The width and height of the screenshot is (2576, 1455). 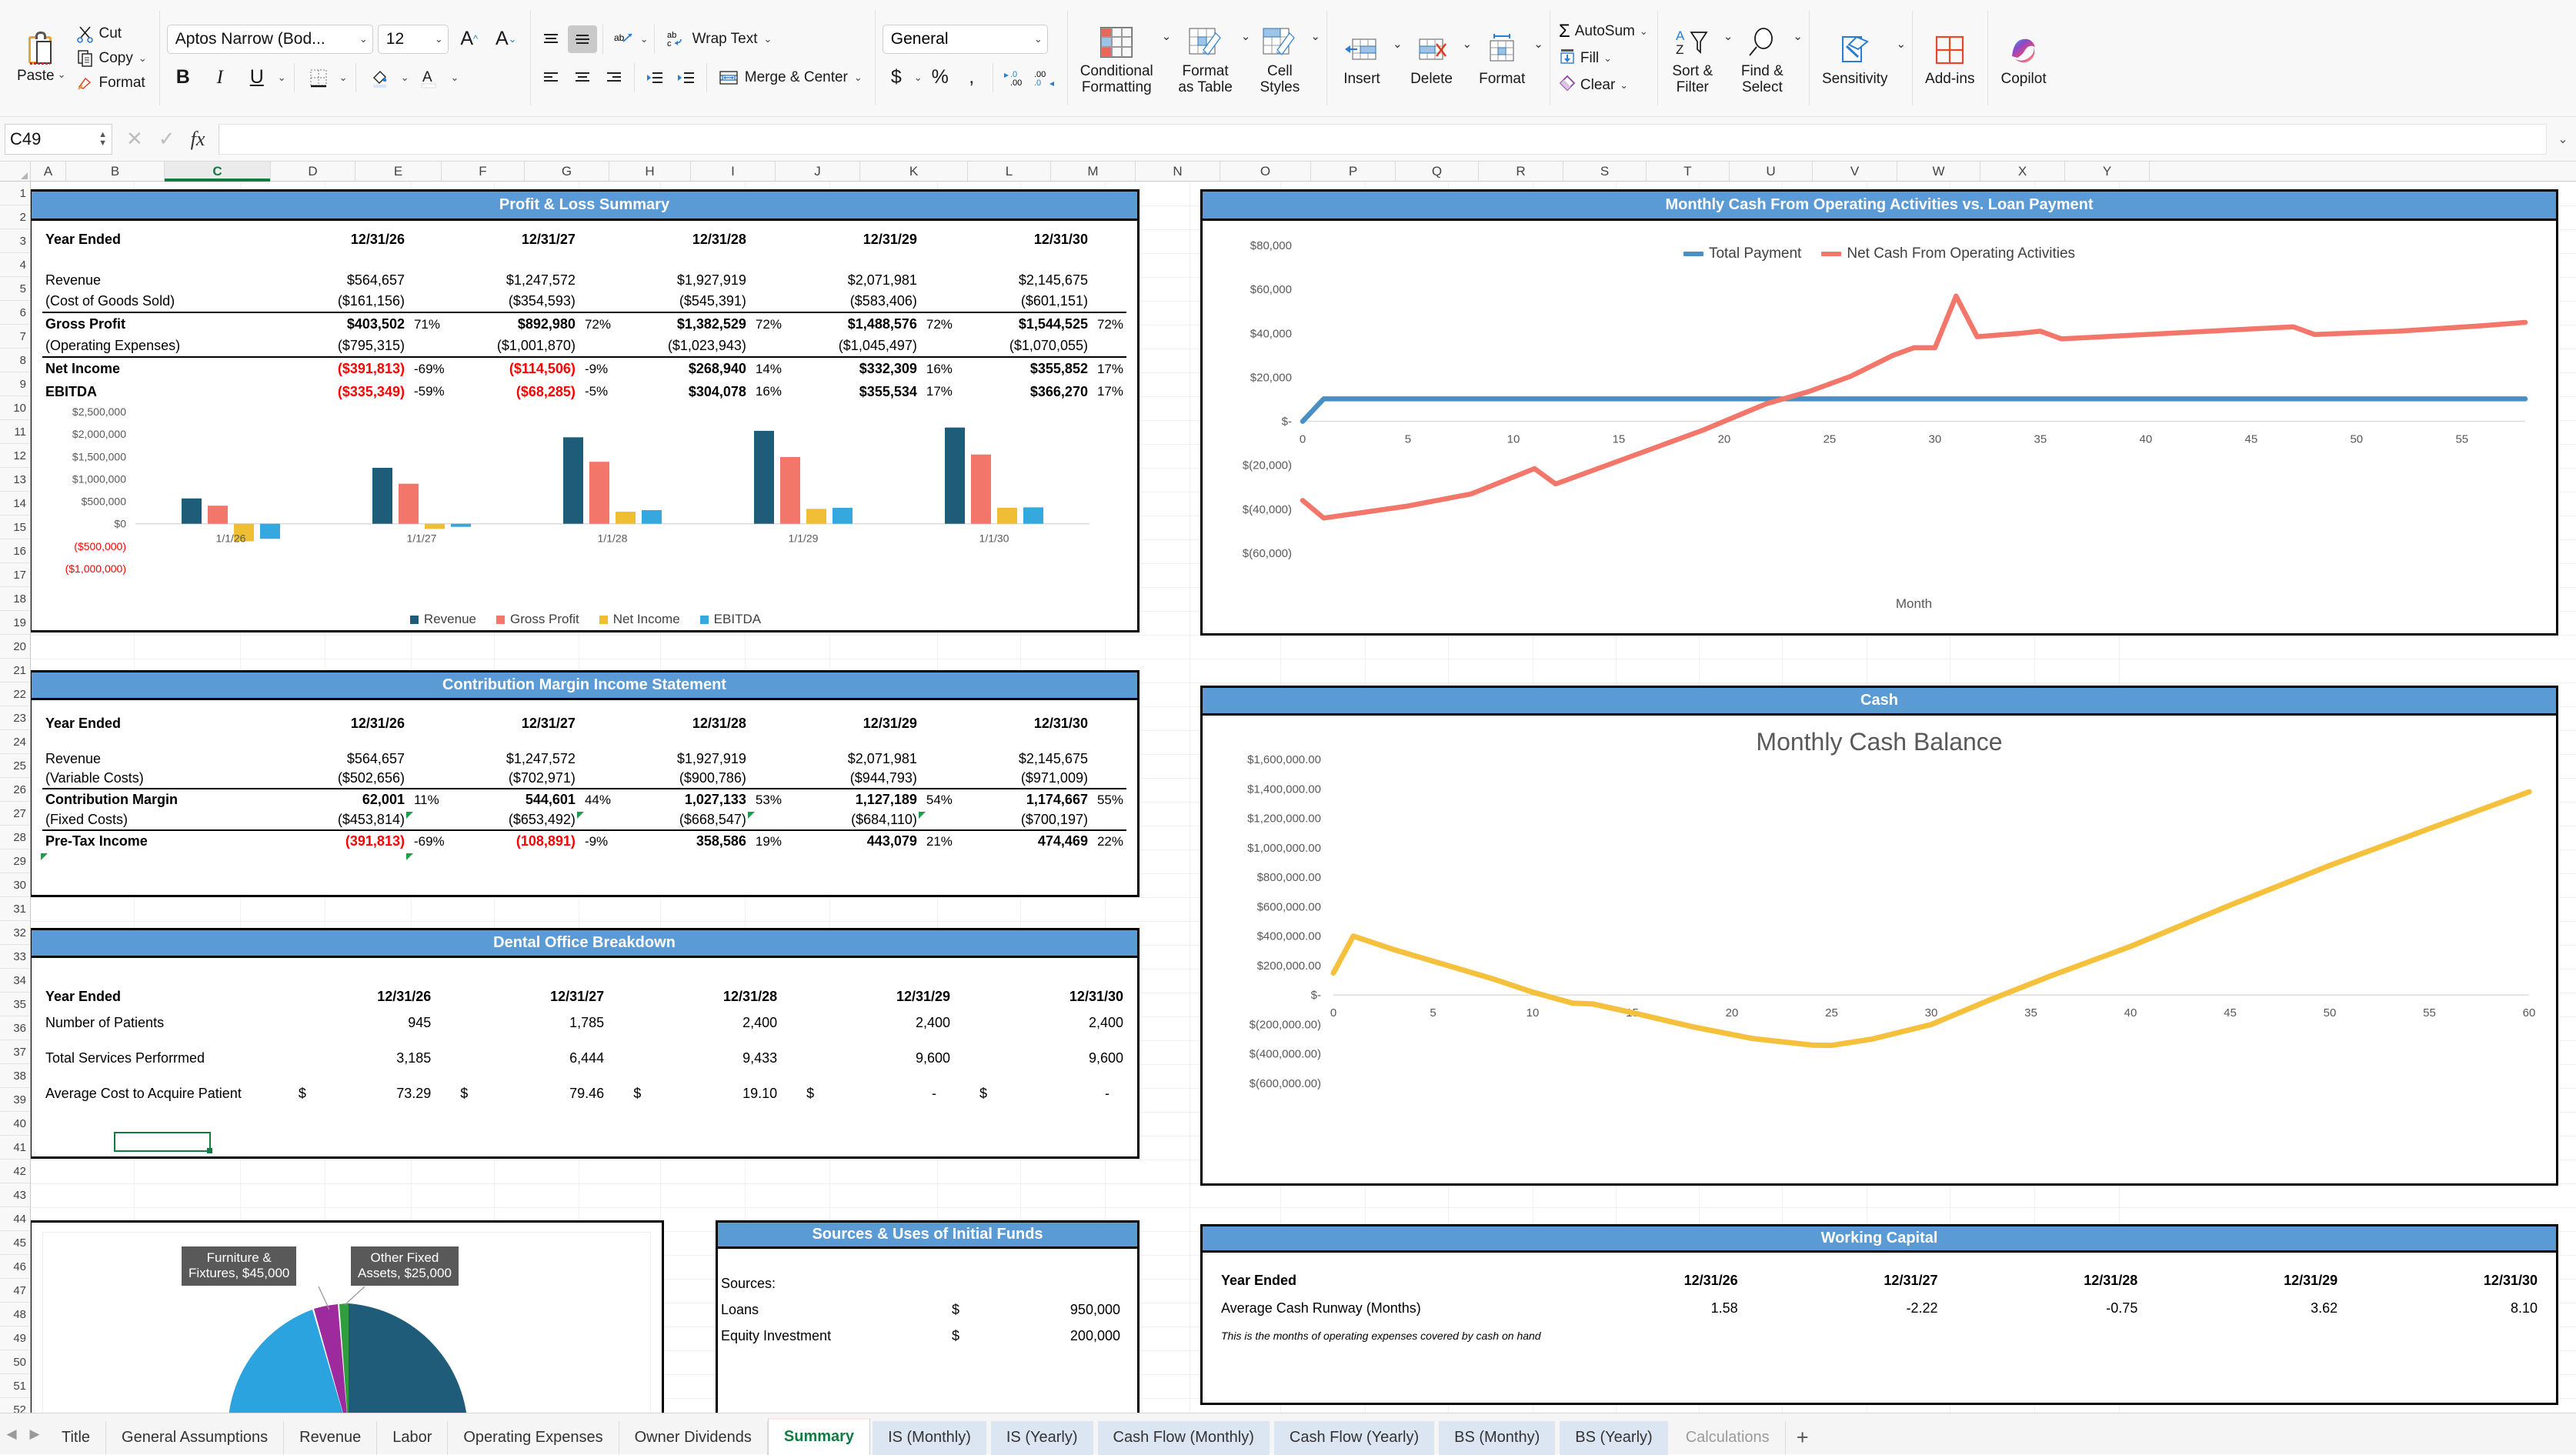 I want to click on sheet-tab-bs-yearly: BS (Yearly), so click(x=1614, y=1438).